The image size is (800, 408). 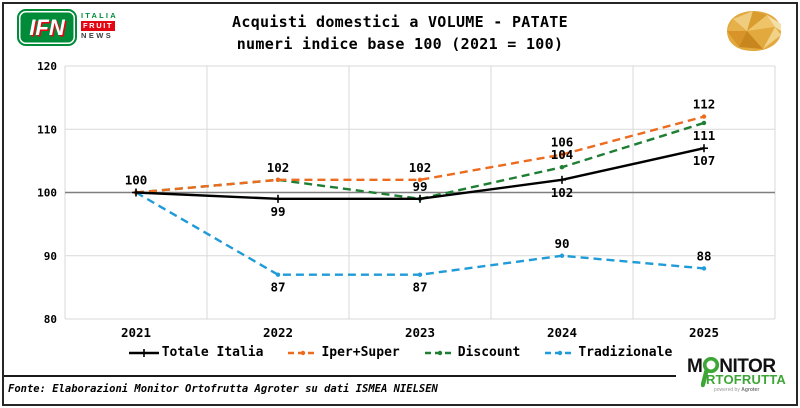 I want to click on legend-item-tradizionale: Tradizionale, so click(x=608, y=352).